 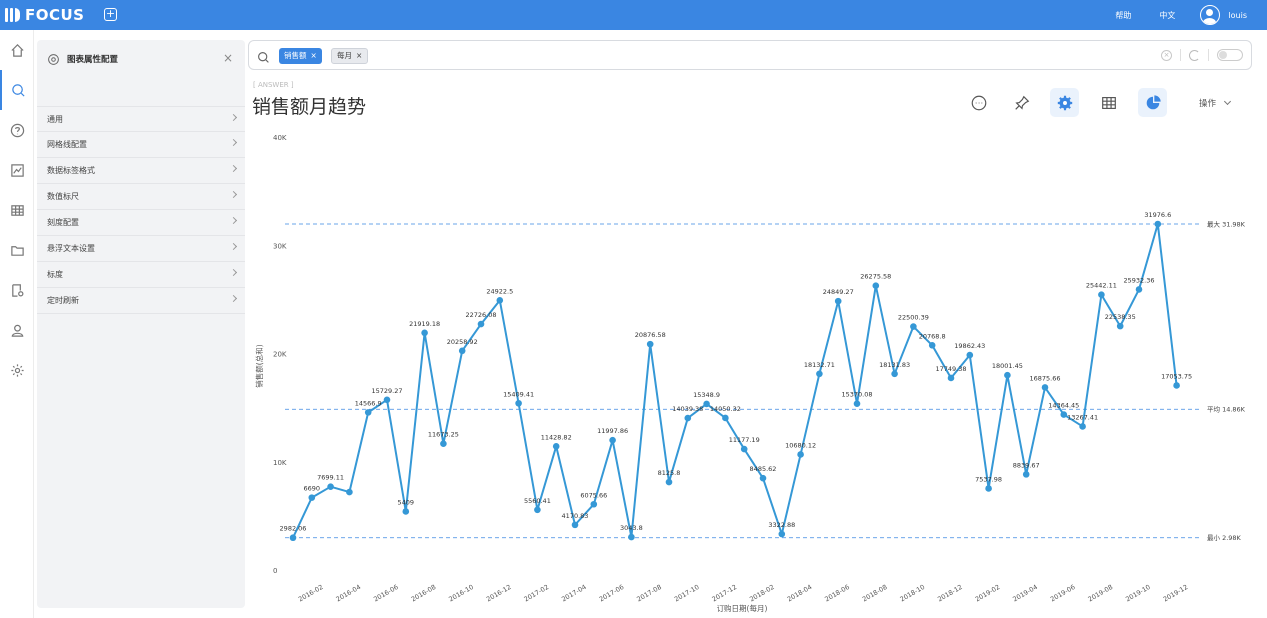 What do you see at coordinates (1123, 15) in the screenshot?
I see `help-link: 帮助` at bounding box center [1123, 15].